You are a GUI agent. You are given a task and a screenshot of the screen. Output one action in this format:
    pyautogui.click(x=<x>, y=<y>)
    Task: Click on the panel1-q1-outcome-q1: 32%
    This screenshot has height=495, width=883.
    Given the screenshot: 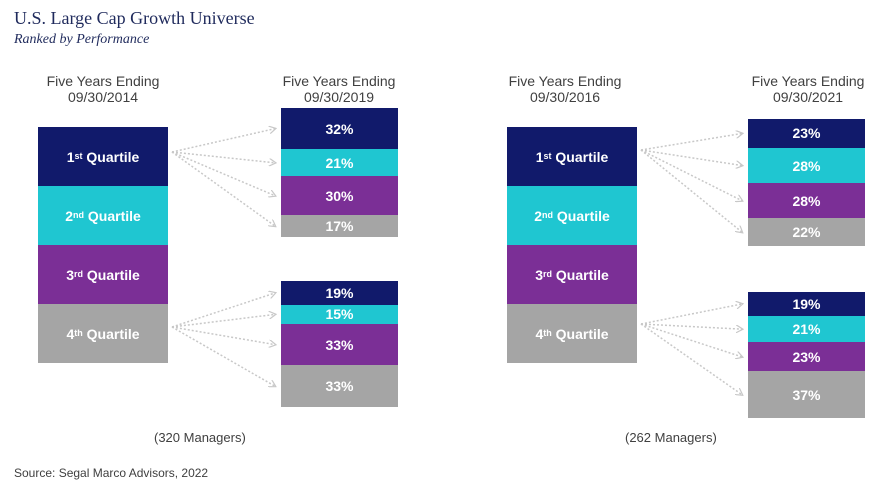 What is the action you would take?
    pyautogui.click(x=339, y=129)
    